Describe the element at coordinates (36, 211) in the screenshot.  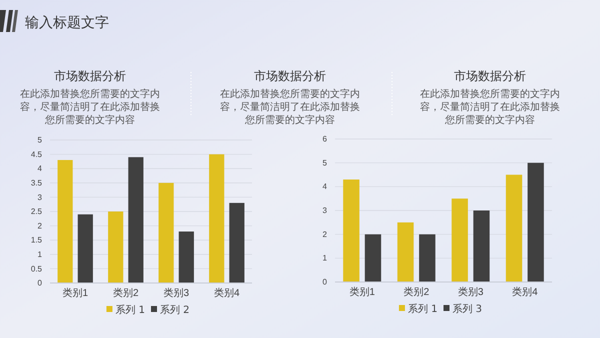
I see `y-tick-label: 2.5` at that location.